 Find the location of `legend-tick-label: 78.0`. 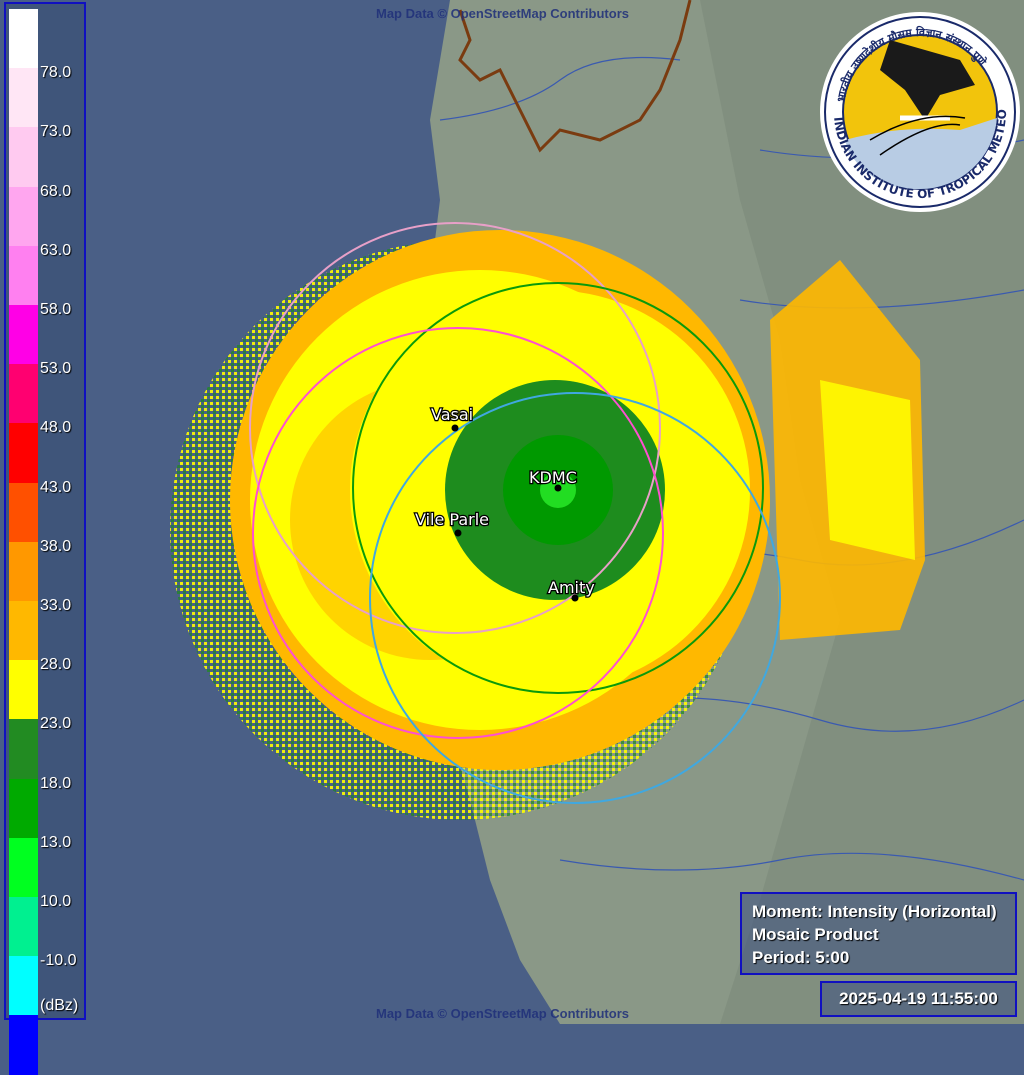

legend-tick-label: 78.0 is located at coordinates (56, 73).